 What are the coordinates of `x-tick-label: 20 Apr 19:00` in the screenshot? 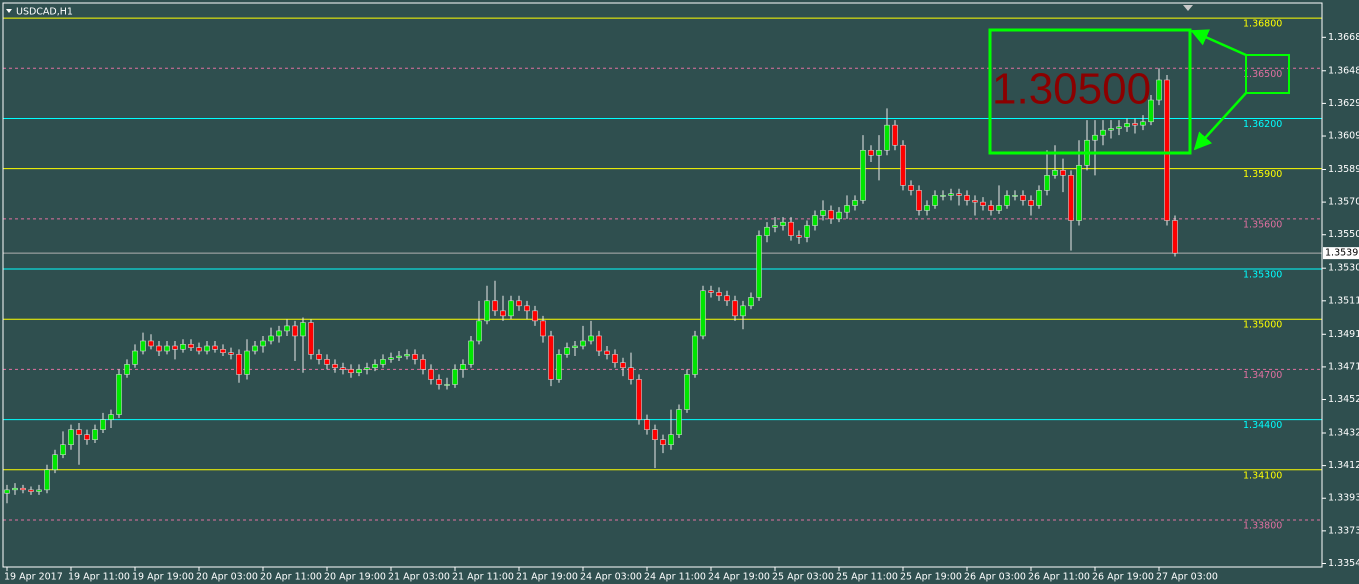 It's located at (355, 577).